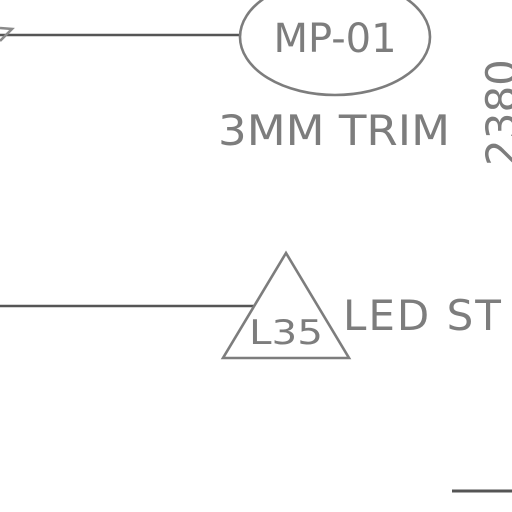 The width and height of the screenshot is (512, 512). I want to click on lighting-tag-triangle, so click(286, 305).